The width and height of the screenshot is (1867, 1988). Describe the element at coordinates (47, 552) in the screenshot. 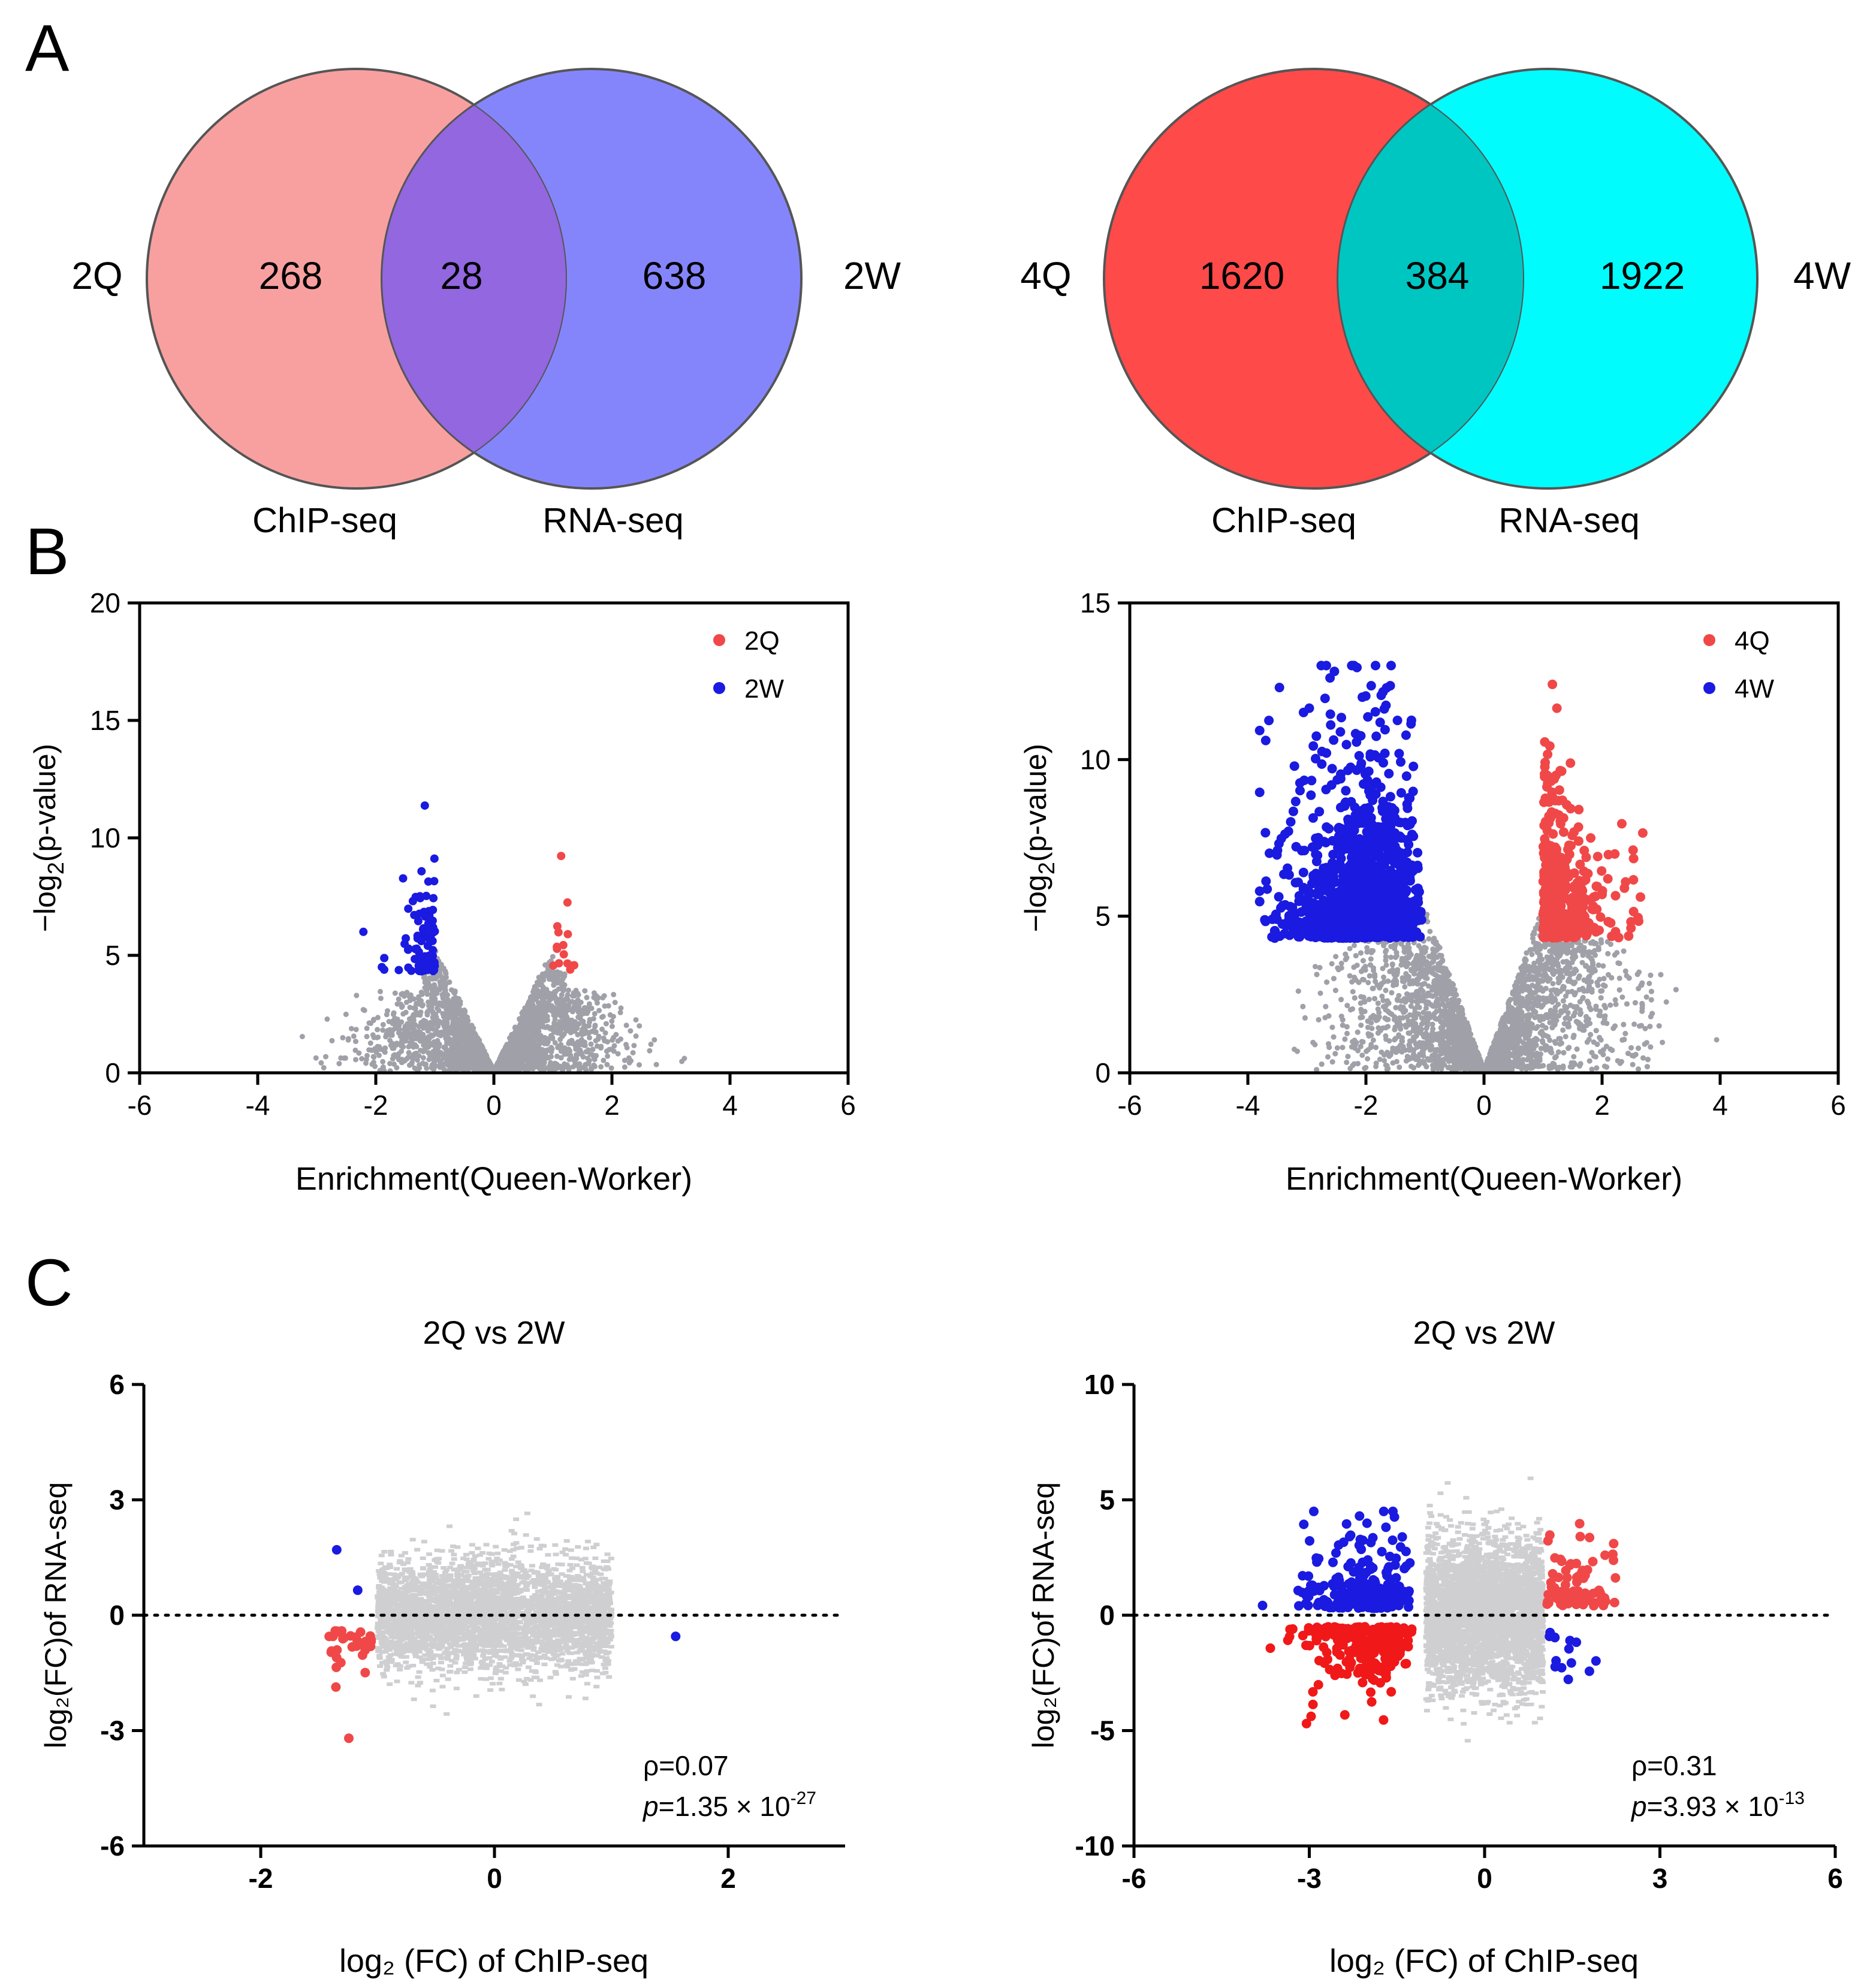

I see `panel-letter-b: B` at that location.